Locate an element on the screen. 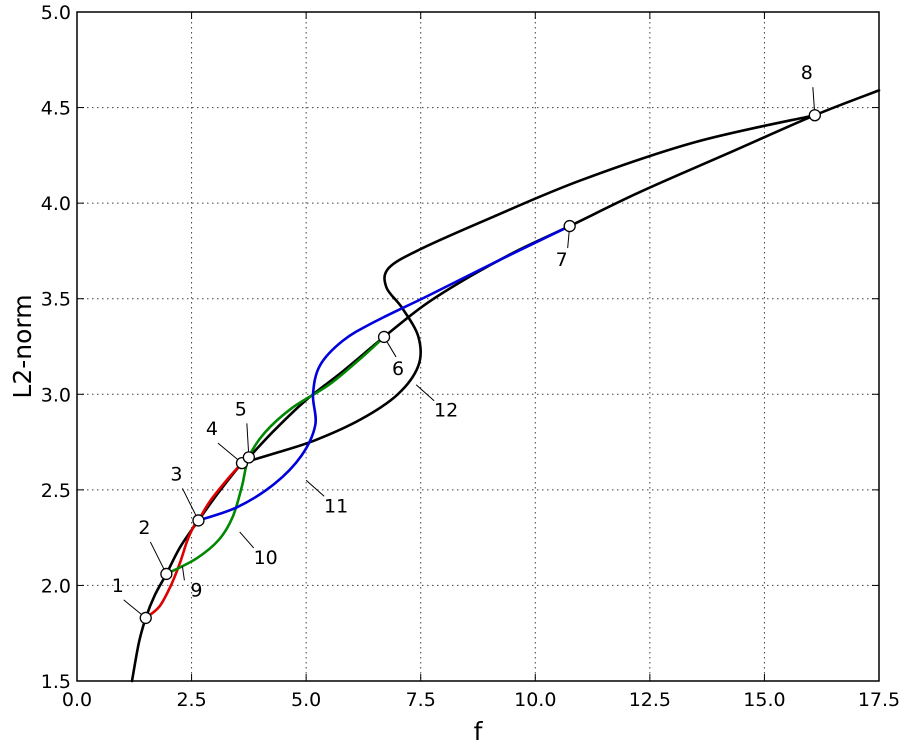  curve-label-10: 10 is located at coordinates (266, 558).